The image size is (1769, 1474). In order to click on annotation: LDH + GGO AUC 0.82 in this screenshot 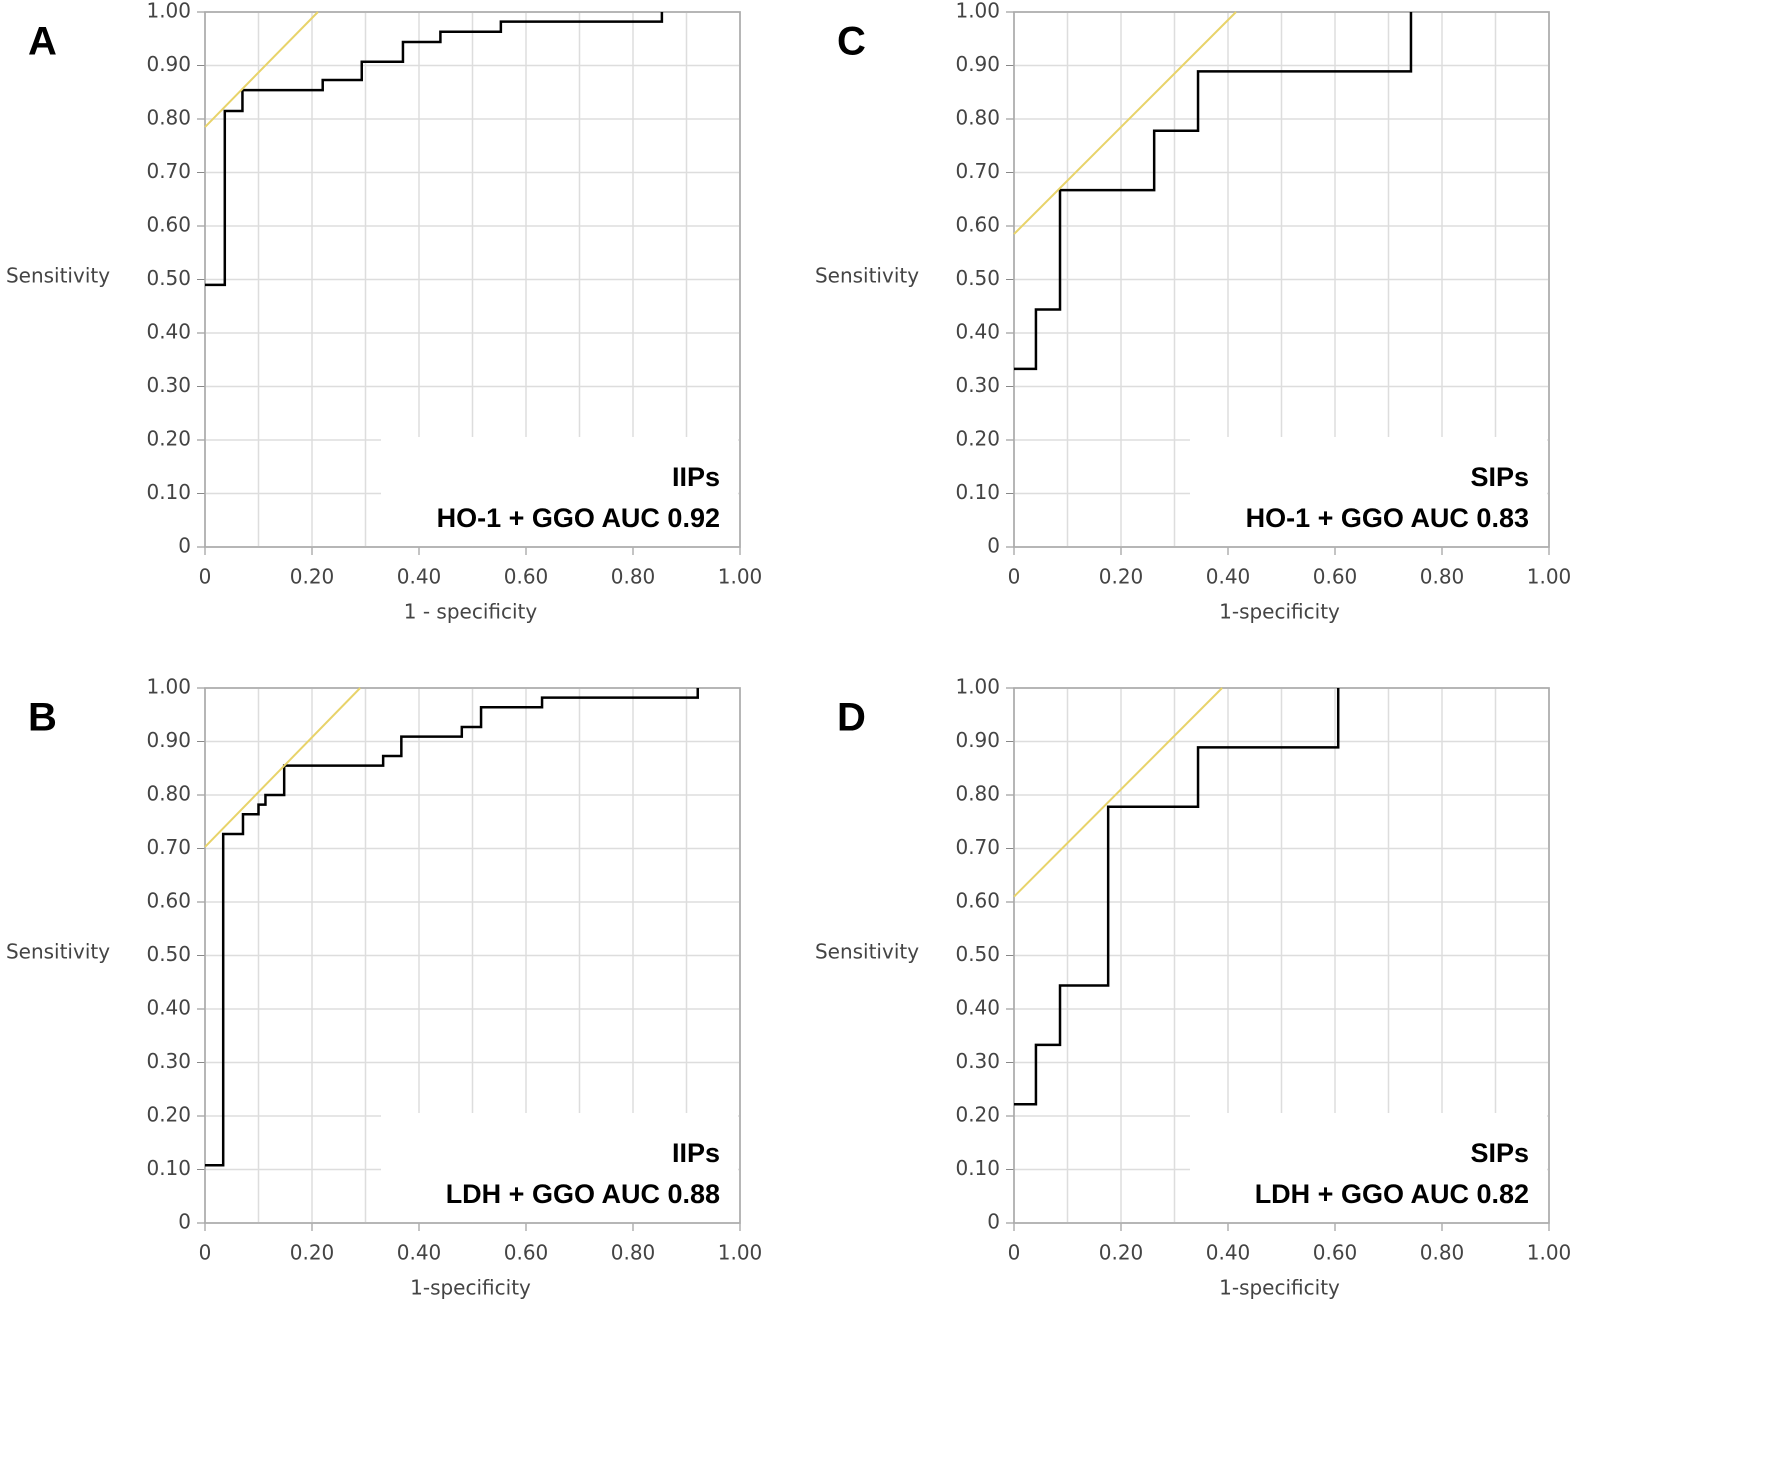, I will do `click(1392, 1194)`.